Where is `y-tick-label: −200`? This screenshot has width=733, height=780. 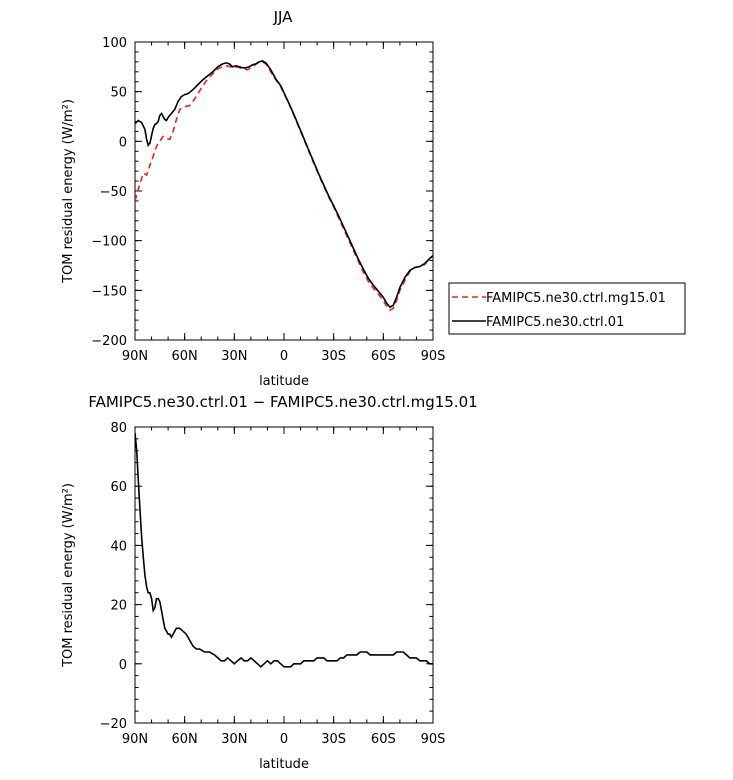
y-tick-label: −200 is located at coordinates (109, 341).